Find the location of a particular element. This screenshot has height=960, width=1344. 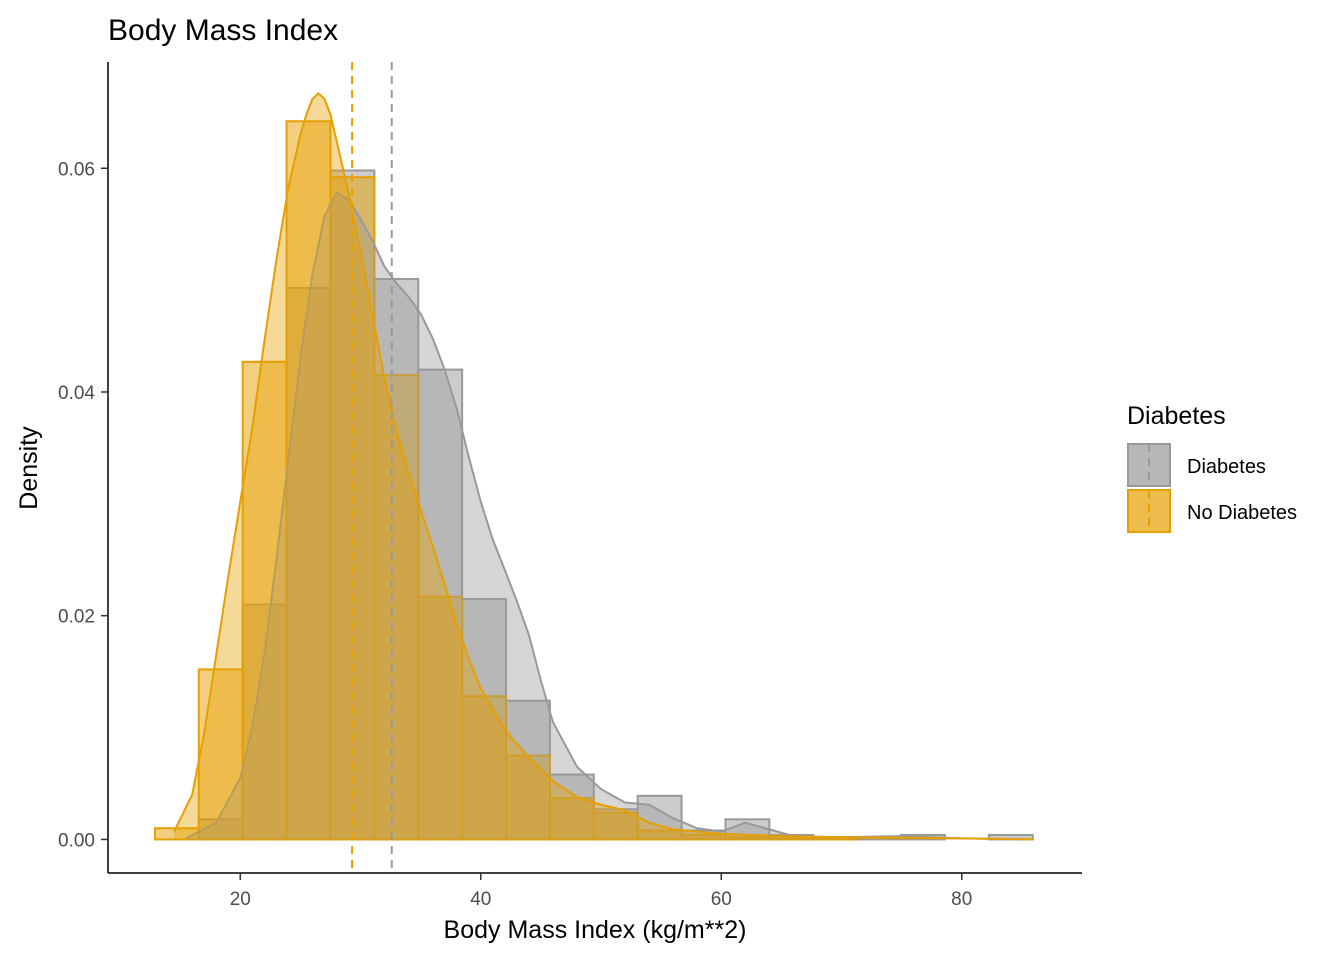

x-tick-label: 40 is located at coordinates (480, 899).